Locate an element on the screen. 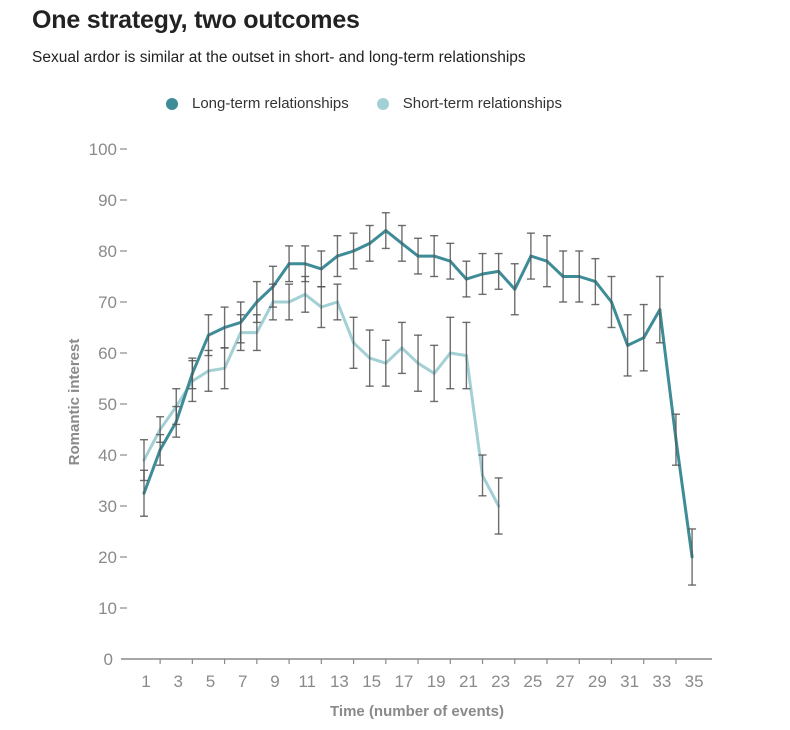 The width and height of the screenshot is (790, 730). y-tick-label: 40 is located at coordinates (107, 455).